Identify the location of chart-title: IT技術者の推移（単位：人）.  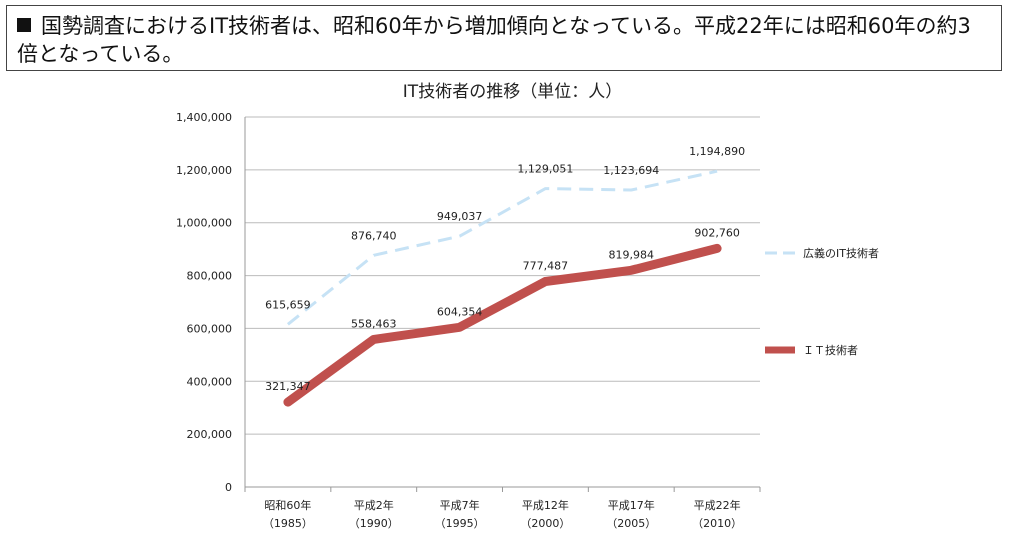
(512, 92).